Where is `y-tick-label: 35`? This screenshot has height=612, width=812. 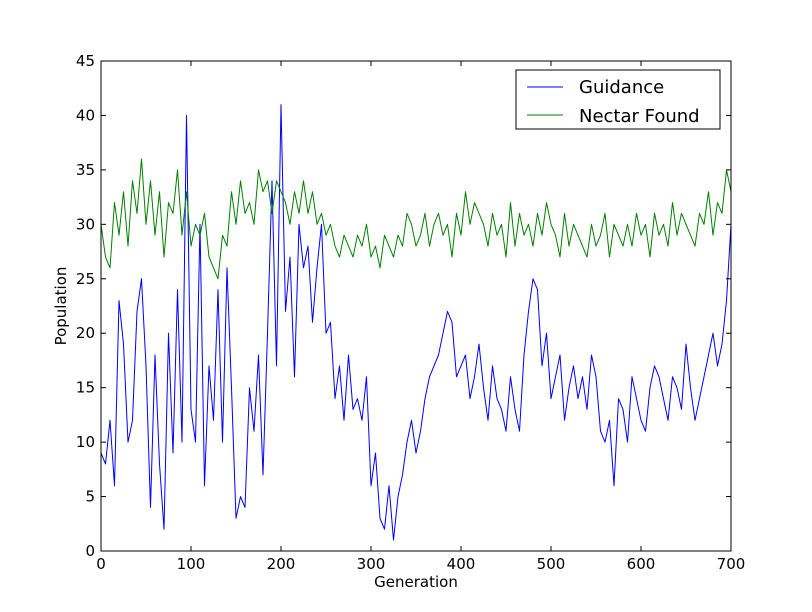 y-tick-label: 35 is located at coordinates (85, 170).